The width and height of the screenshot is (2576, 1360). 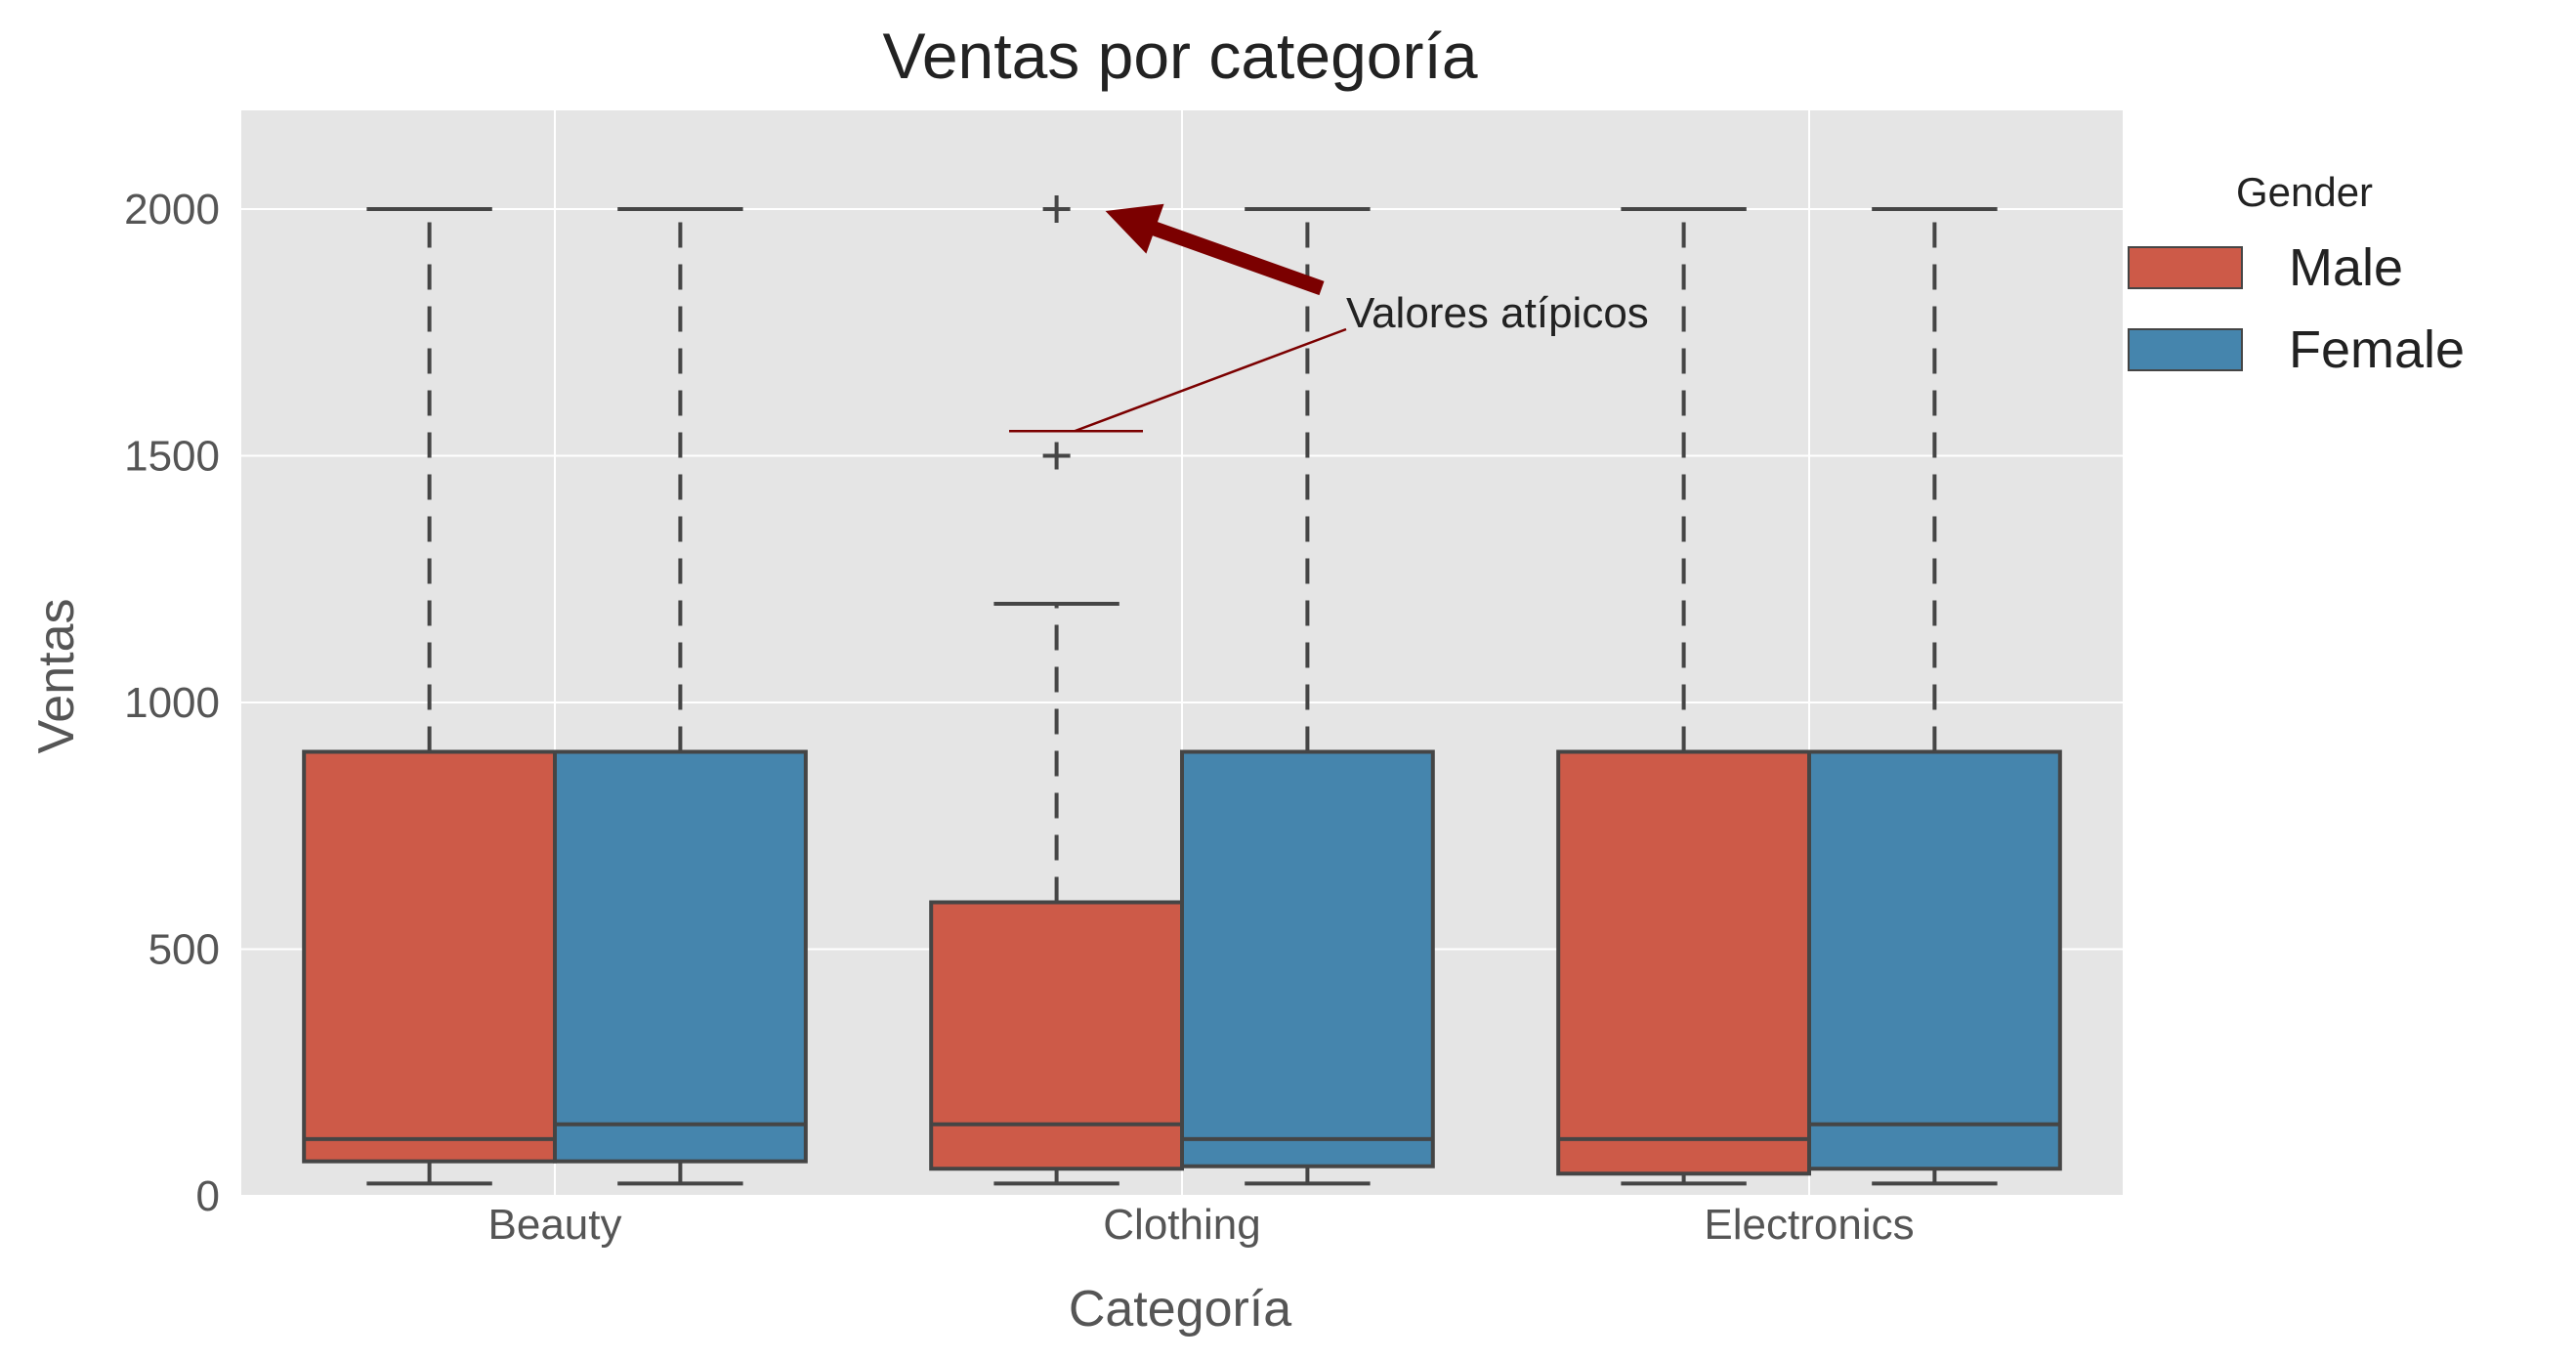 I want to click on legend: Gender Male Female, so click(x=2296, y=274).